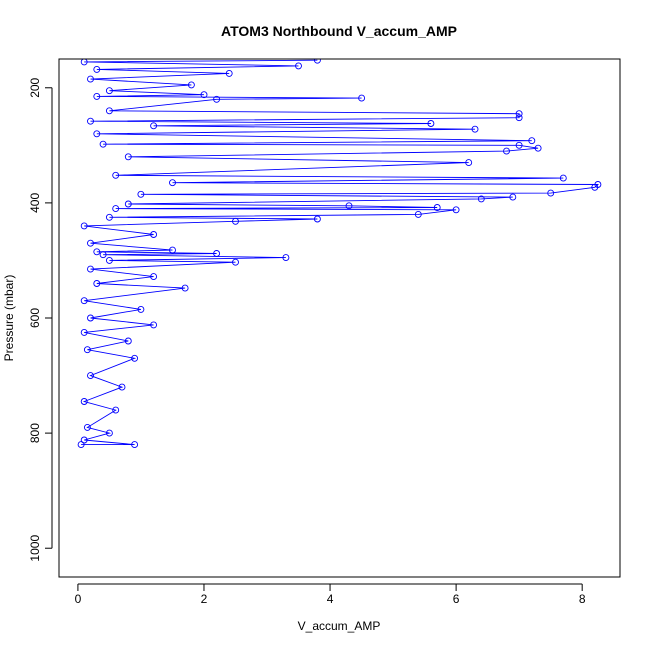 Image resolution: width=650 pixels, height=650 pixels. What do you see at coordinates (339, 31) in the screenshot?
I see `chart-title: ATOM3 Northbound V_accum_AMP` at bounding box center [339, 31].